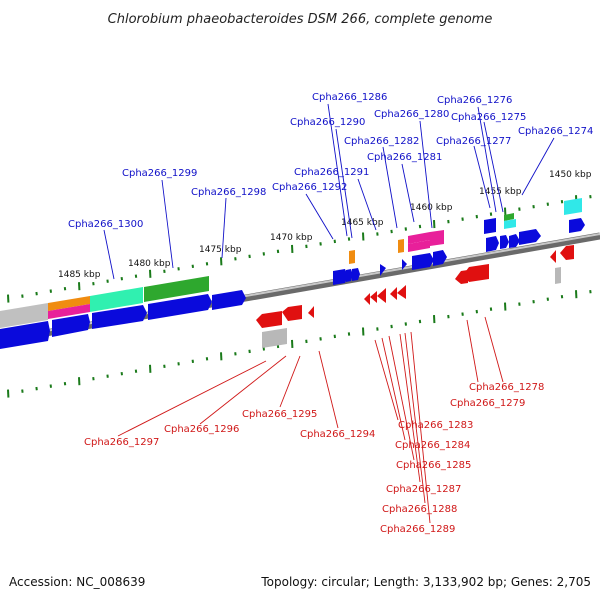  What do you see at coordinates (417, 529) in the screenshot?
I see `gene-label: Cpha266_1289` at bounding box center [417, 529].